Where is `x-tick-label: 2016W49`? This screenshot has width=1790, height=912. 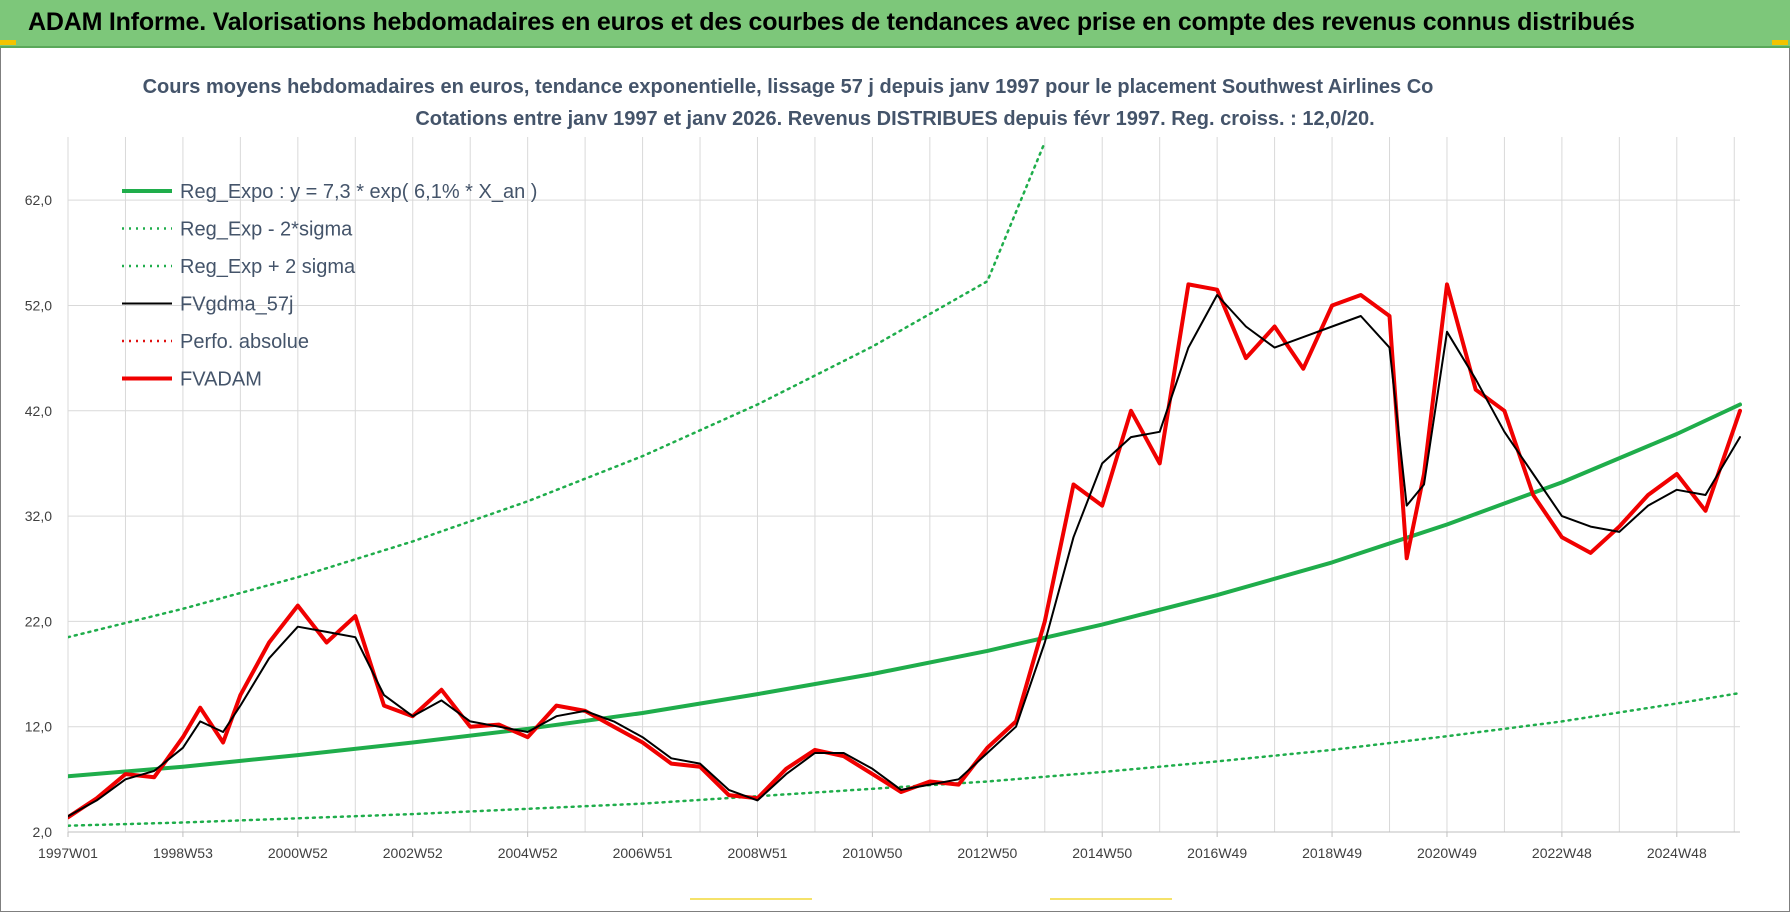
x-tick-label: 2016W49 is located at coordinates (1217, 853).